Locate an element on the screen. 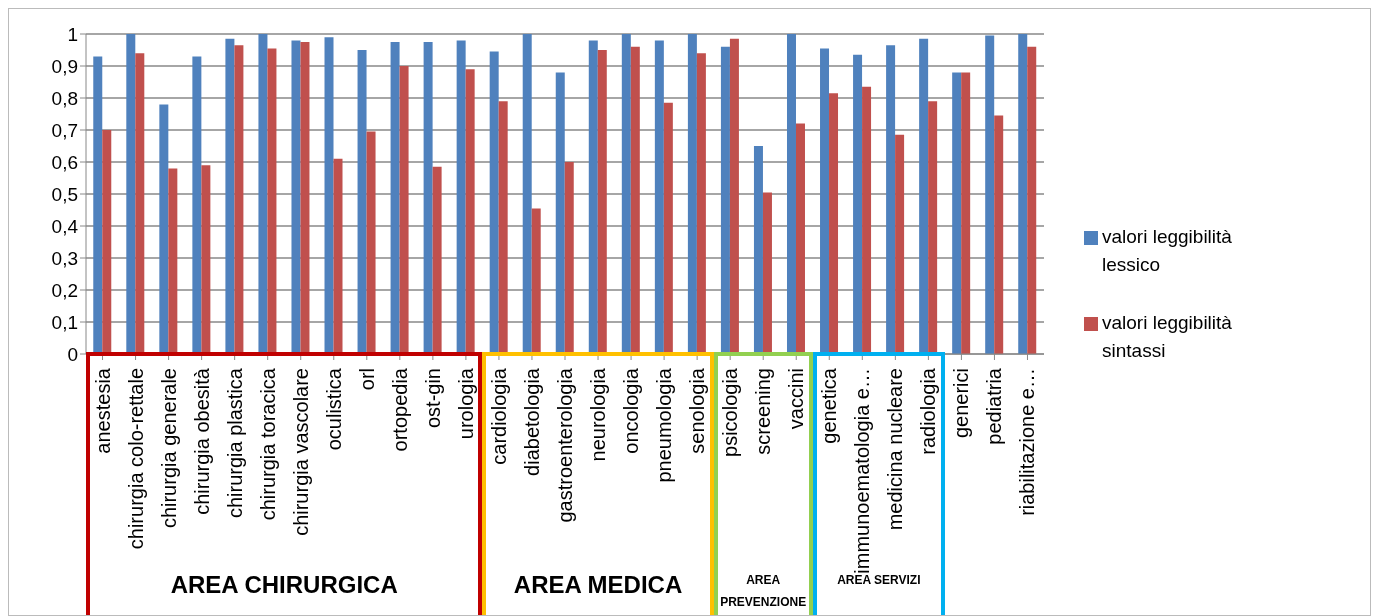  y-tick-label: 0,9 is located at coordinates (64, 66).